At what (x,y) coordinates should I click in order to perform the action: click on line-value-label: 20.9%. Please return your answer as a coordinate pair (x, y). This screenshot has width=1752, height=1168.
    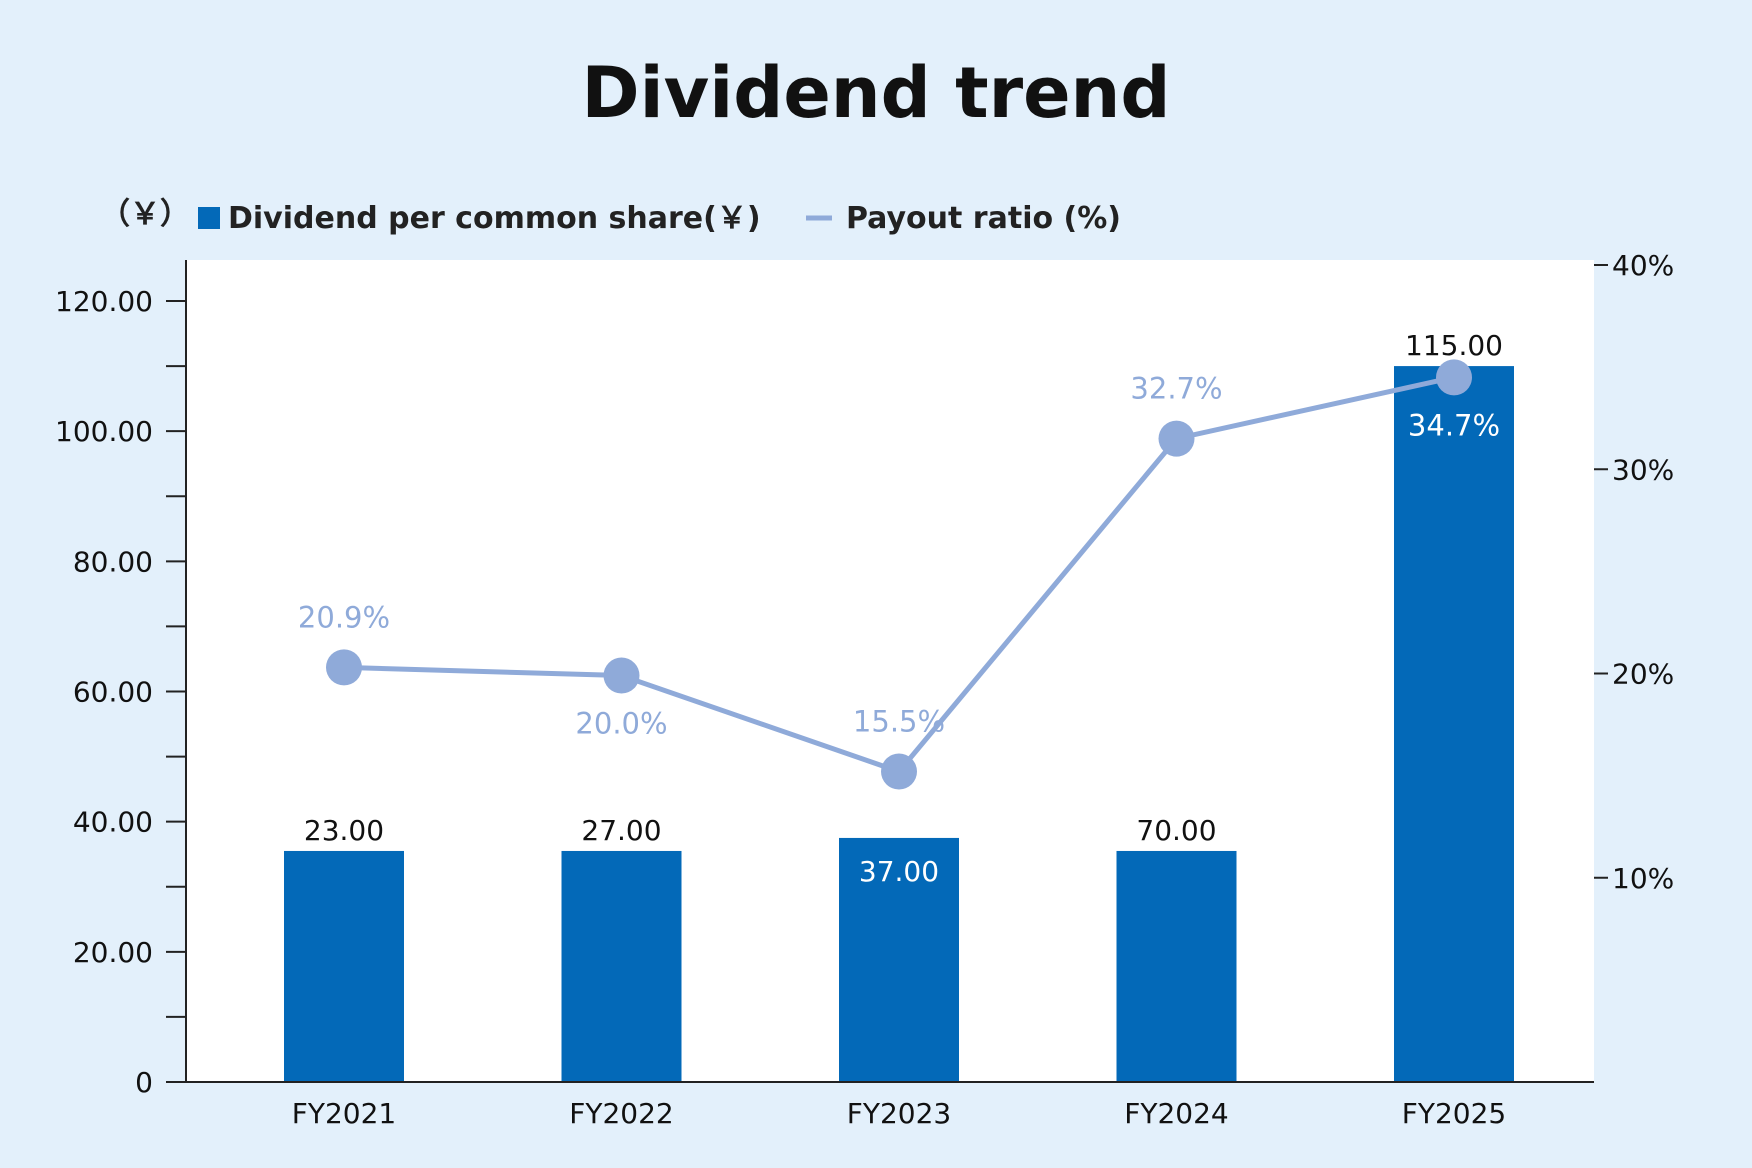
    Looking at the image, I should click on (344, 617).